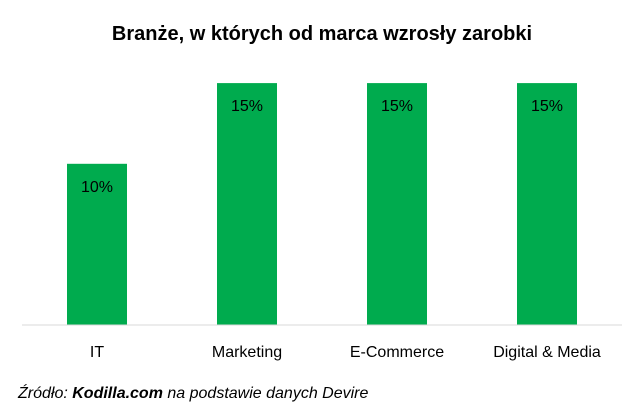  What do you see at coordinates (247, 352) in the screenshot?
I see `x-tick-marketing: Marketing` at bounding box center [247, 352].